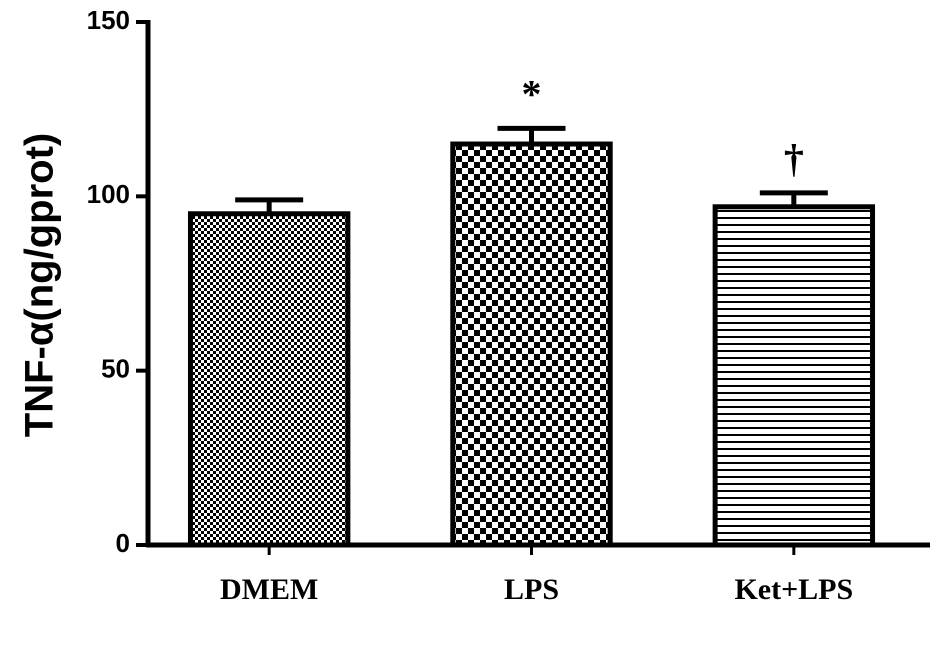 Image resolution: width=945 pixels, height=646 pixels. I want to click on significance-mark: *, so click(532, 94).